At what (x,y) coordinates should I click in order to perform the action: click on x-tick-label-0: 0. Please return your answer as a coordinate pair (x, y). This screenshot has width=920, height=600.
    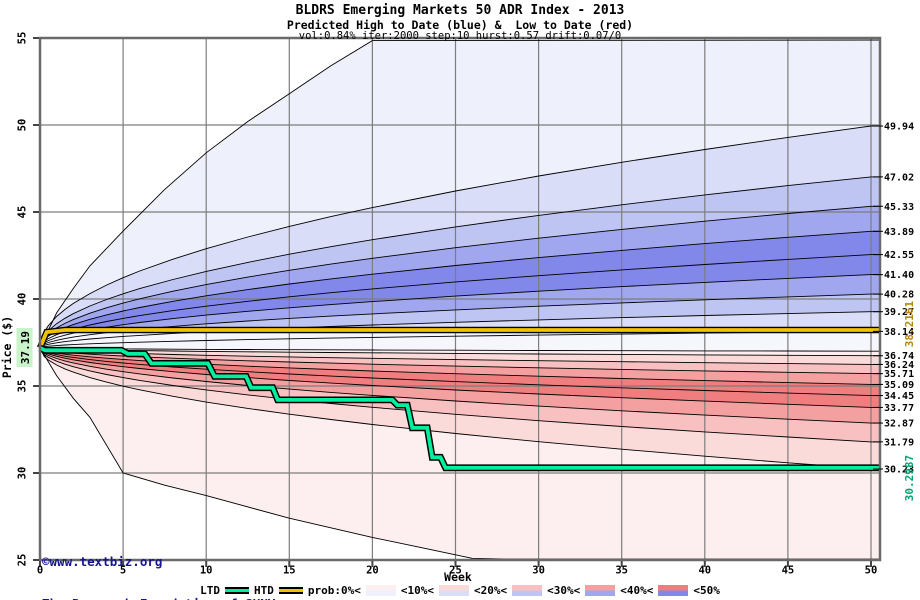
    Looking at the image, I should click on (40, 571).